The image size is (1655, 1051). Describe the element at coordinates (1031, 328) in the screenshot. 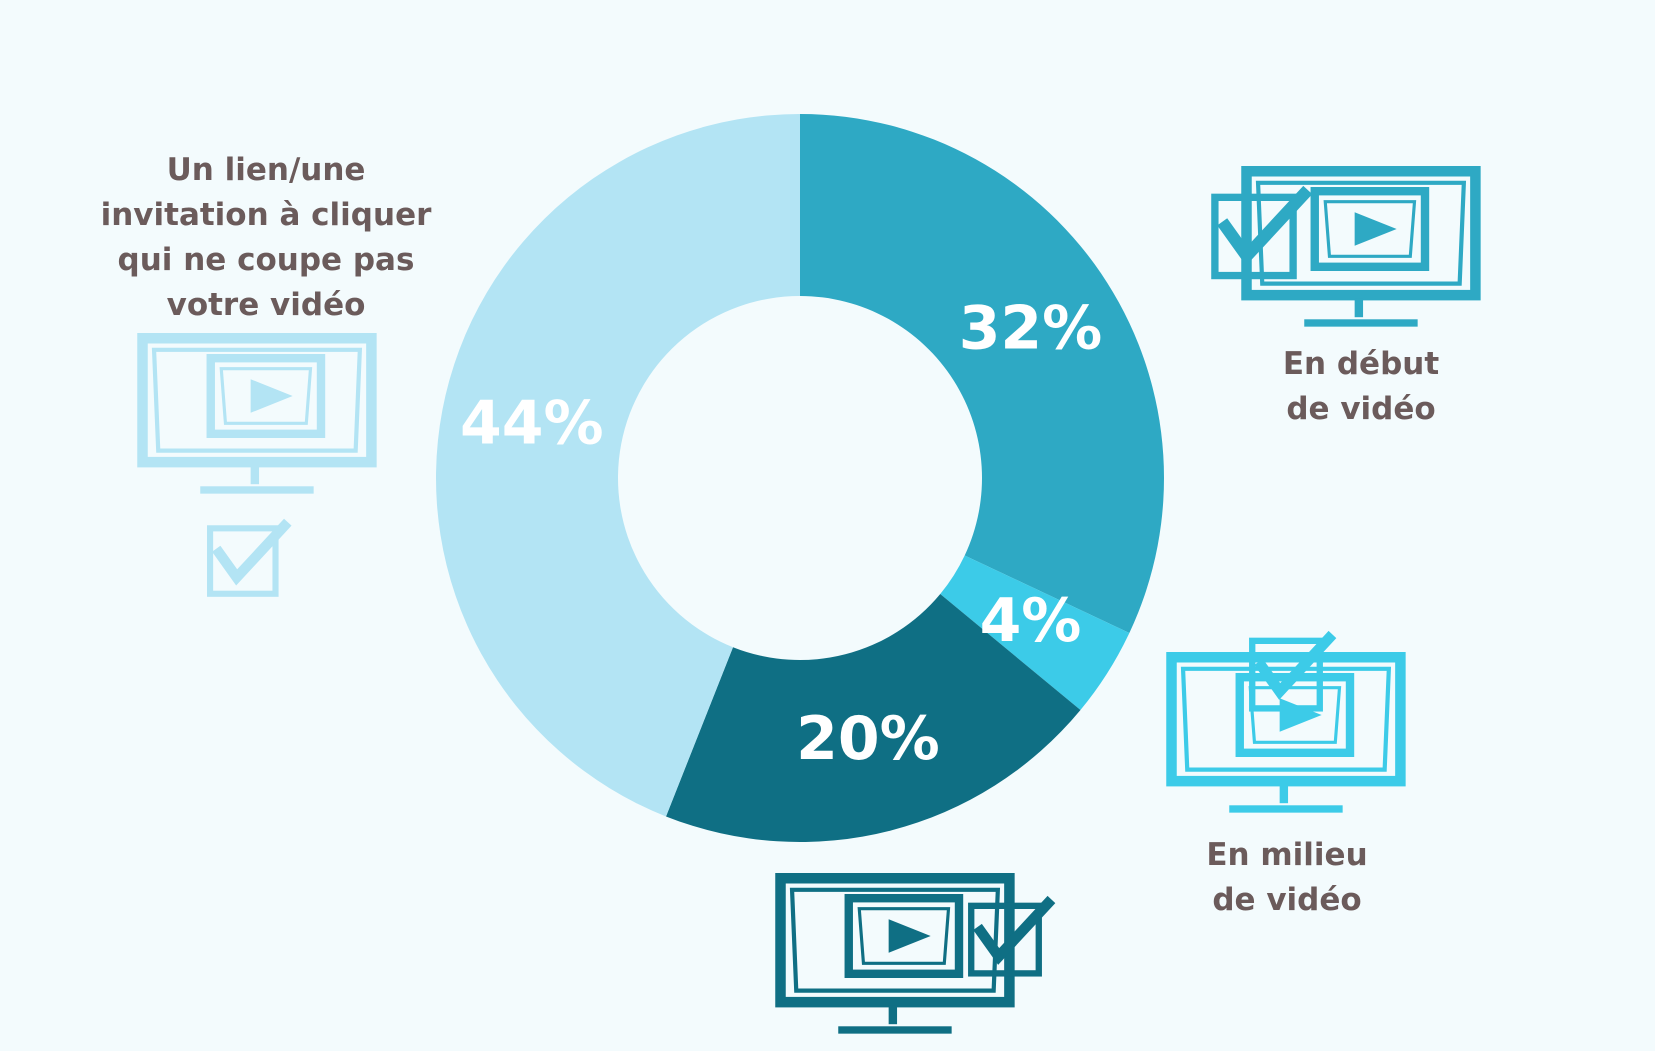

I see `value-label: 32%` at that location.